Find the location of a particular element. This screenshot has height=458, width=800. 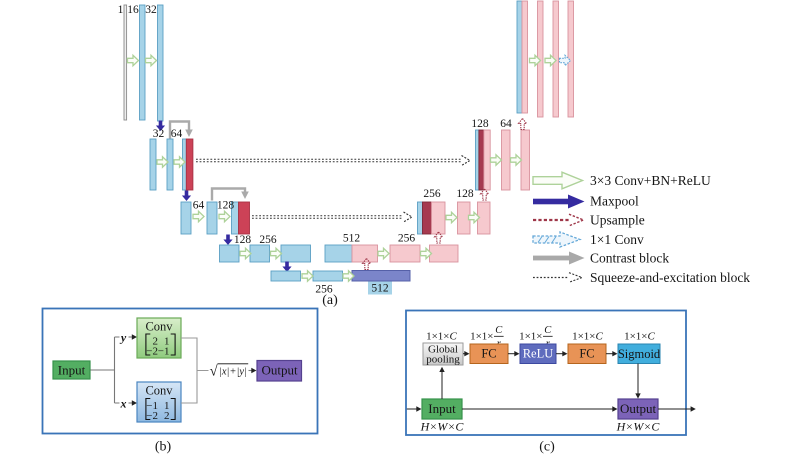

channel-label: 1 is located at coordinates (121, 10).